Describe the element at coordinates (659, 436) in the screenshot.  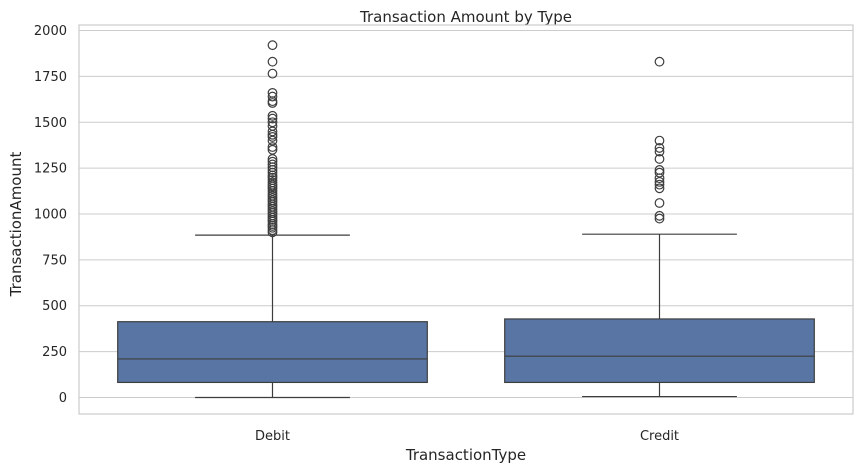
I see `x-tick-label-credit: Credit` at that location.